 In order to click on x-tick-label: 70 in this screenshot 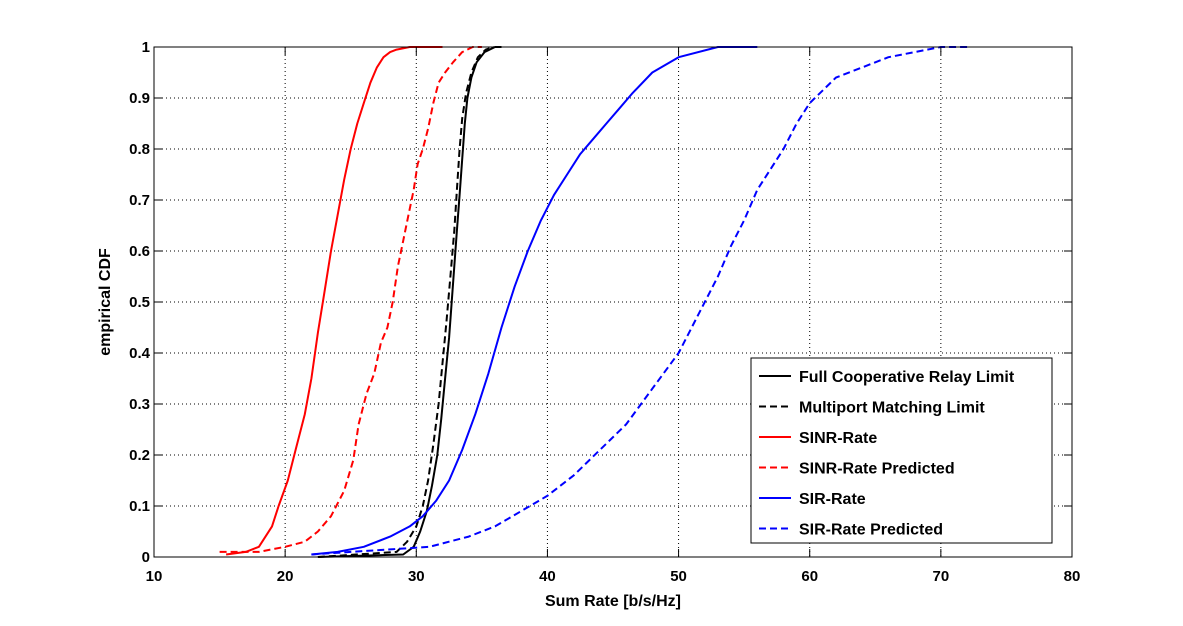, I will do `click(941, 576)`.